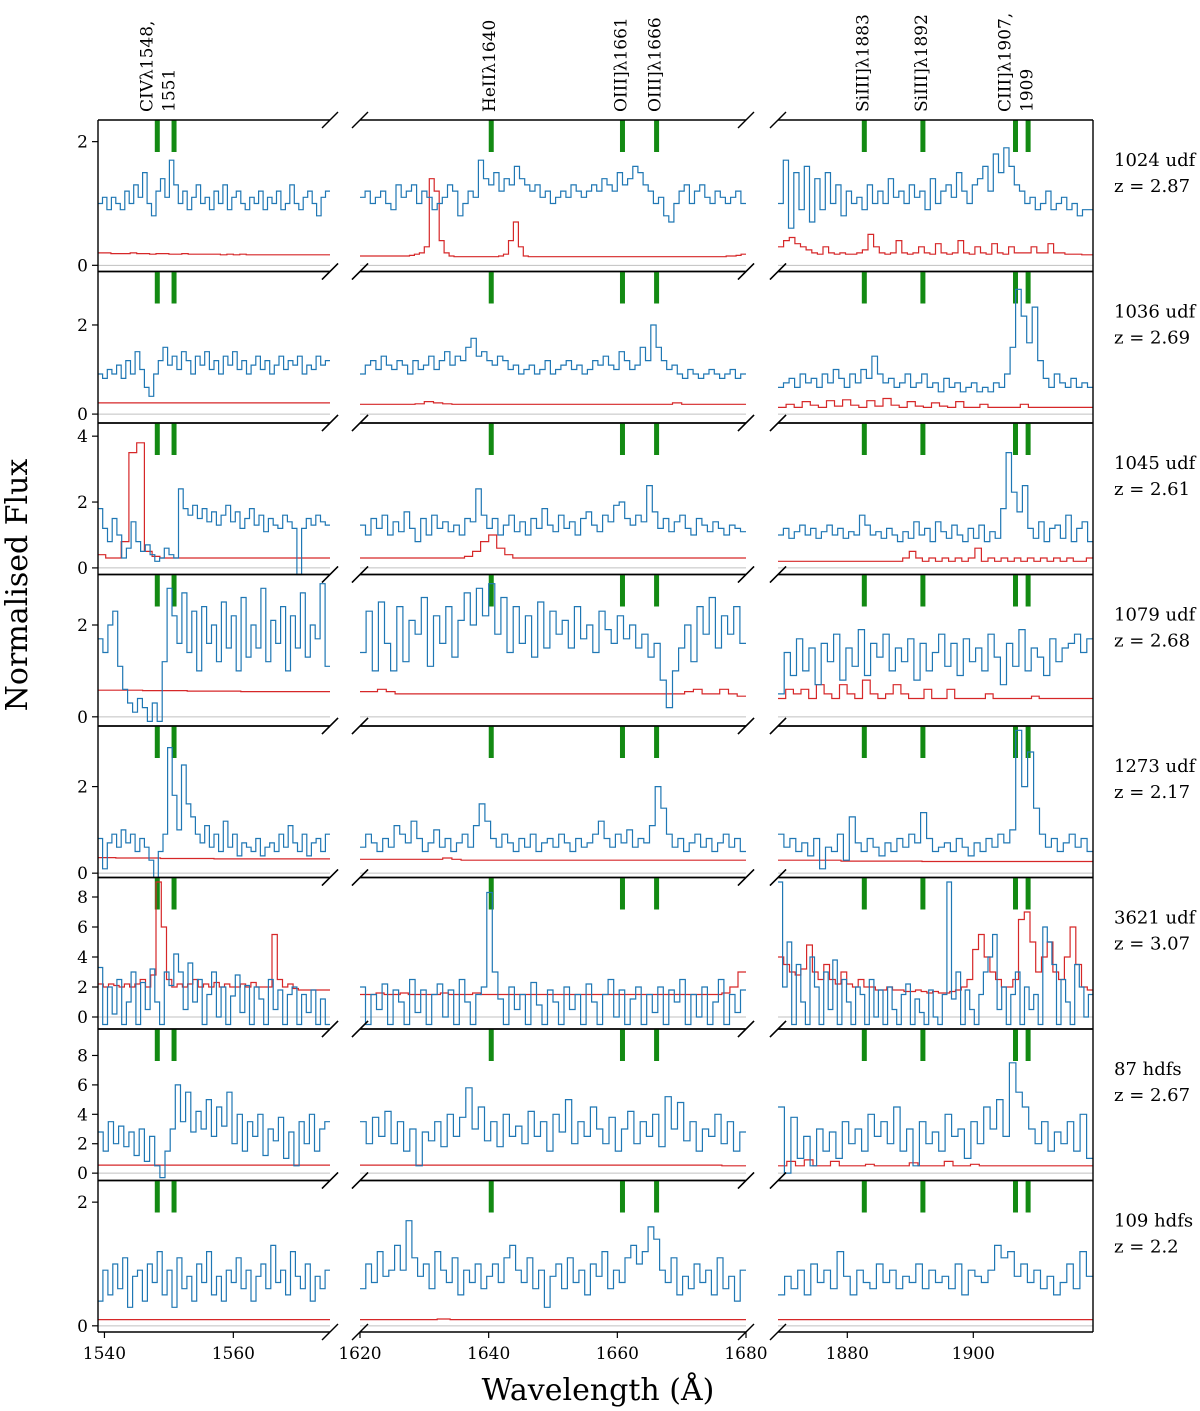 The width and height of the screenshot is (1200, 1411). Describe the element at coordinates (1152, 186) in the screenshot. I see `object-redshift: z = 2.87` at that location.